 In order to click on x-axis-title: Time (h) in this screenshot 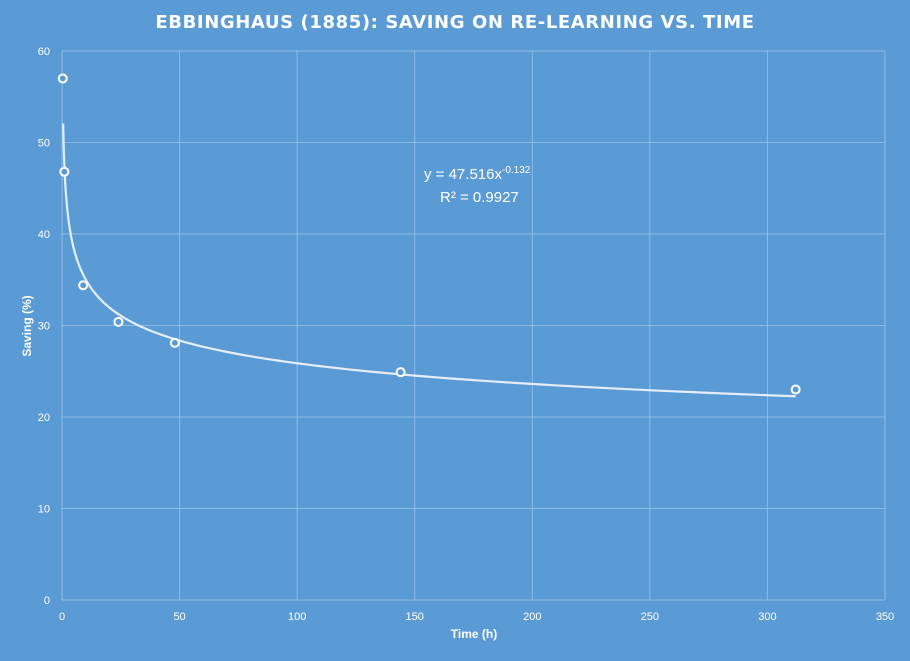, I will do `click(474, 634)`.